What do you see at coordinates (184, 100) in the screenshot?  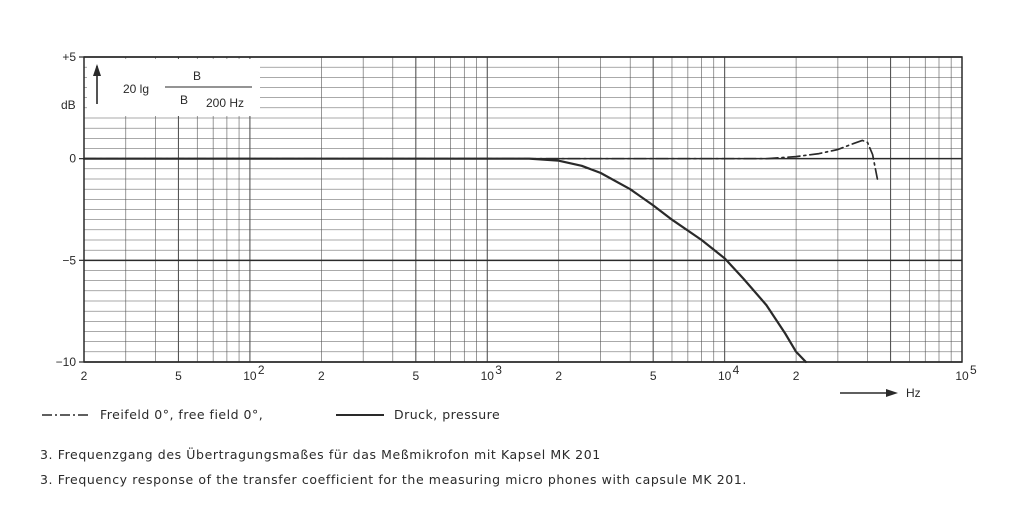 I see `formula-denominator: B` at bounding box center [184, 100].